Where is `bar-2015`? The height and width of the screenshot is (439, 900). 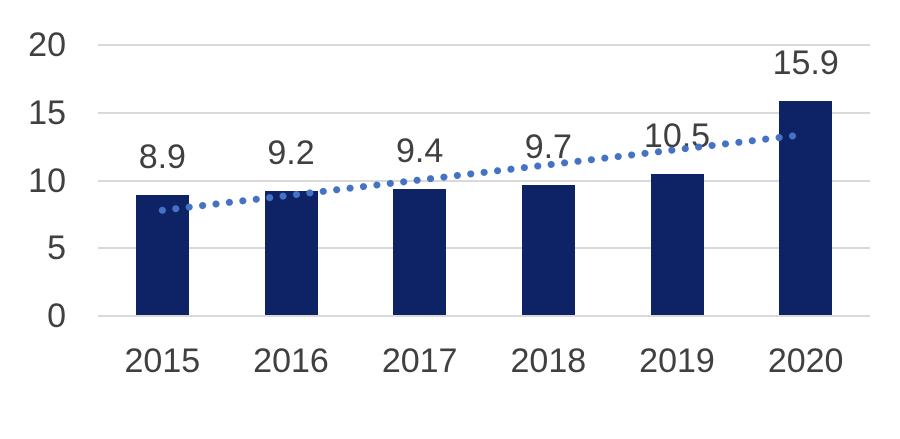 bar-2015 is located at coordinates (162, 255).